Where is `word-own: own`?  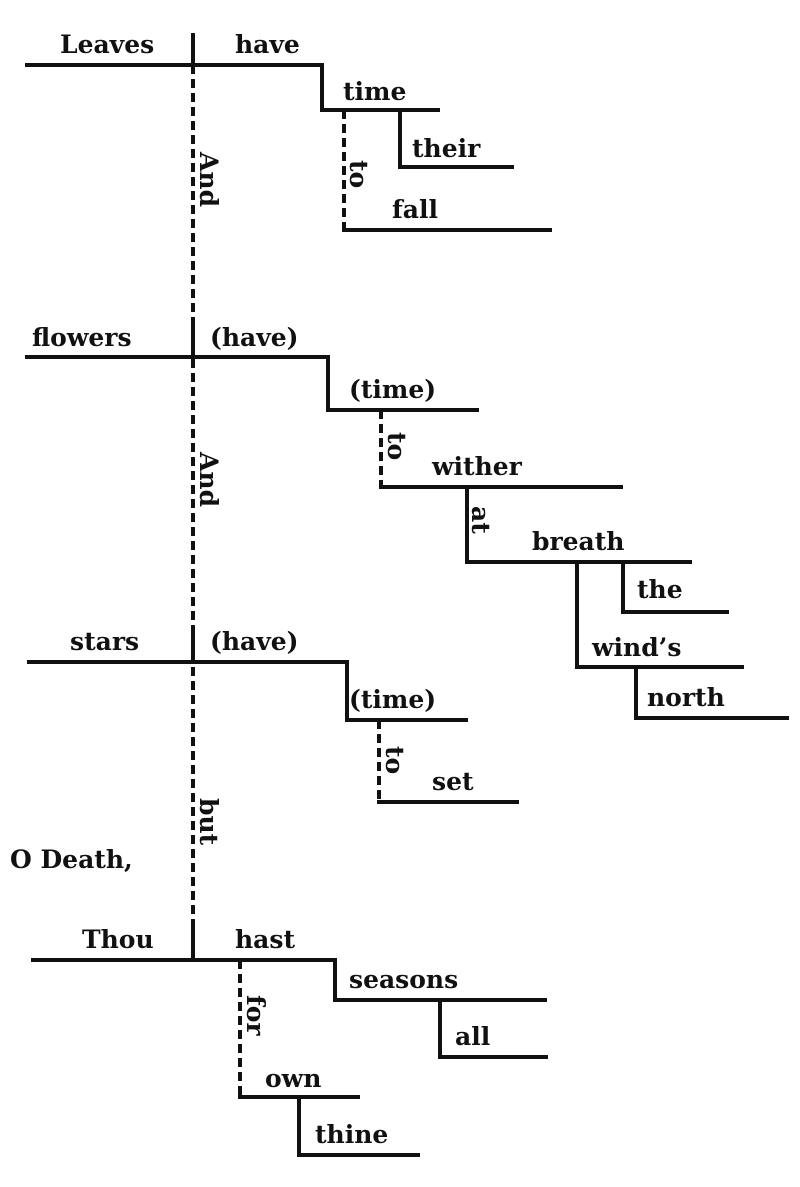 word-own: own is located at coordinates (293, 1078).